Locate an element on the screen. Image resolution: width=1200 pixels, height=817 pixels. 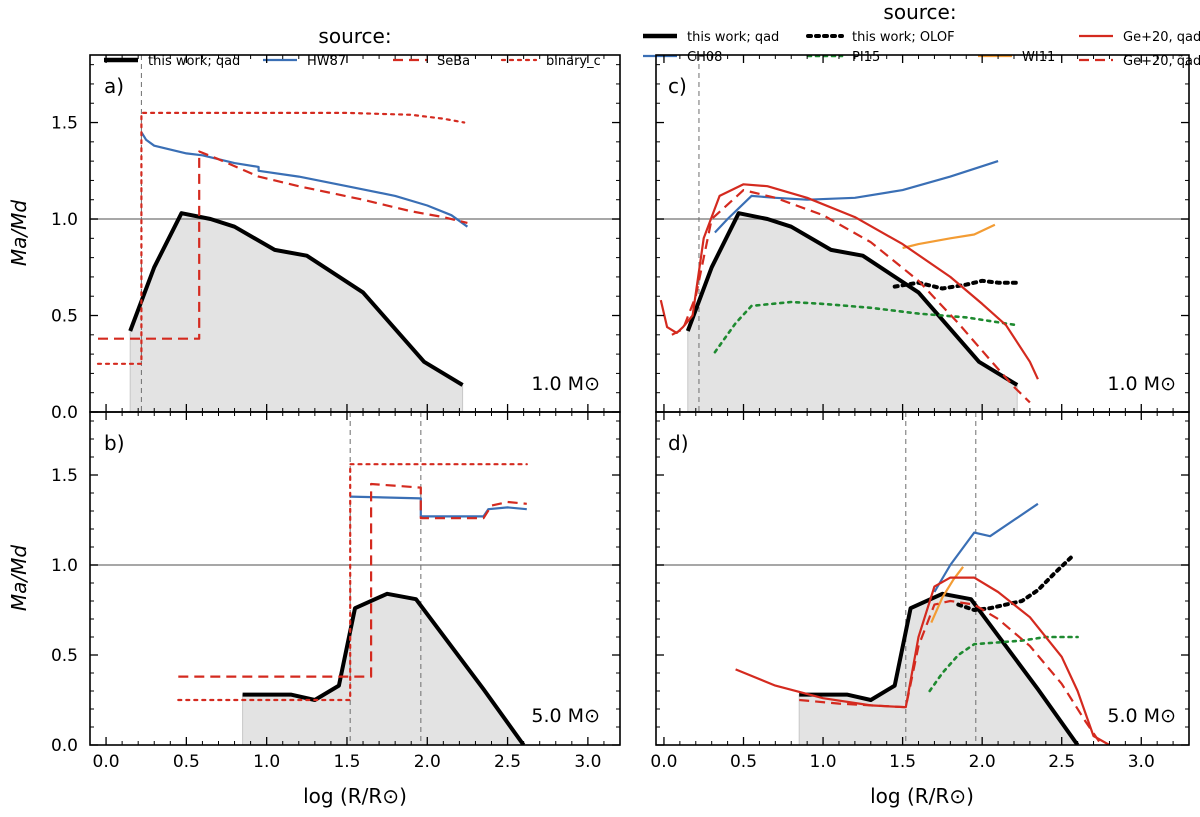
legend-label: Ge+20, q̃ad is located at coordinates (1161, 61).